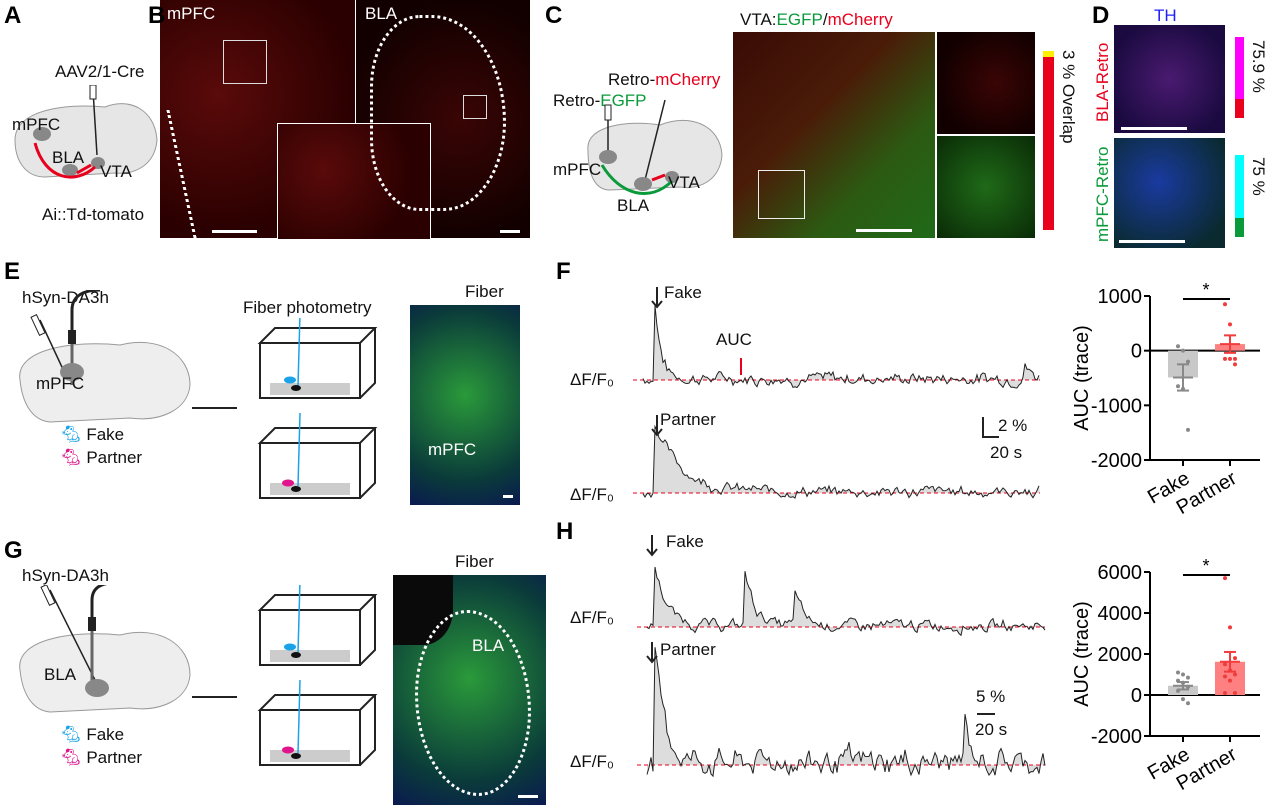  Describe the element at coordinates (565, 531) in the screenshot. I see `panel-label-h: H` at that location.